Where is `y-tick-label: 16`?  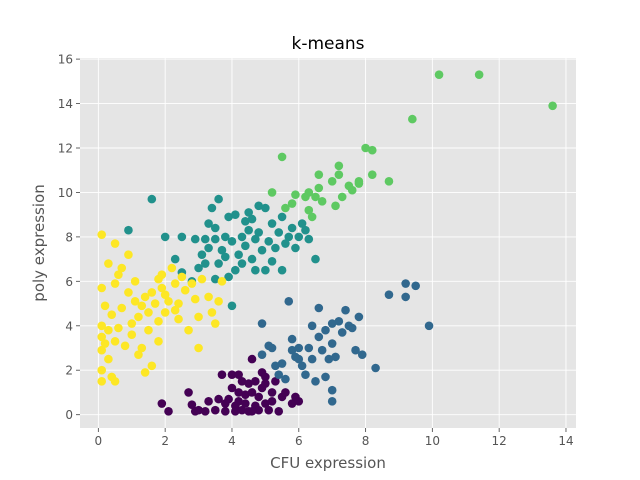 y-tick-label: 16 is located at coordinates (65, 60).